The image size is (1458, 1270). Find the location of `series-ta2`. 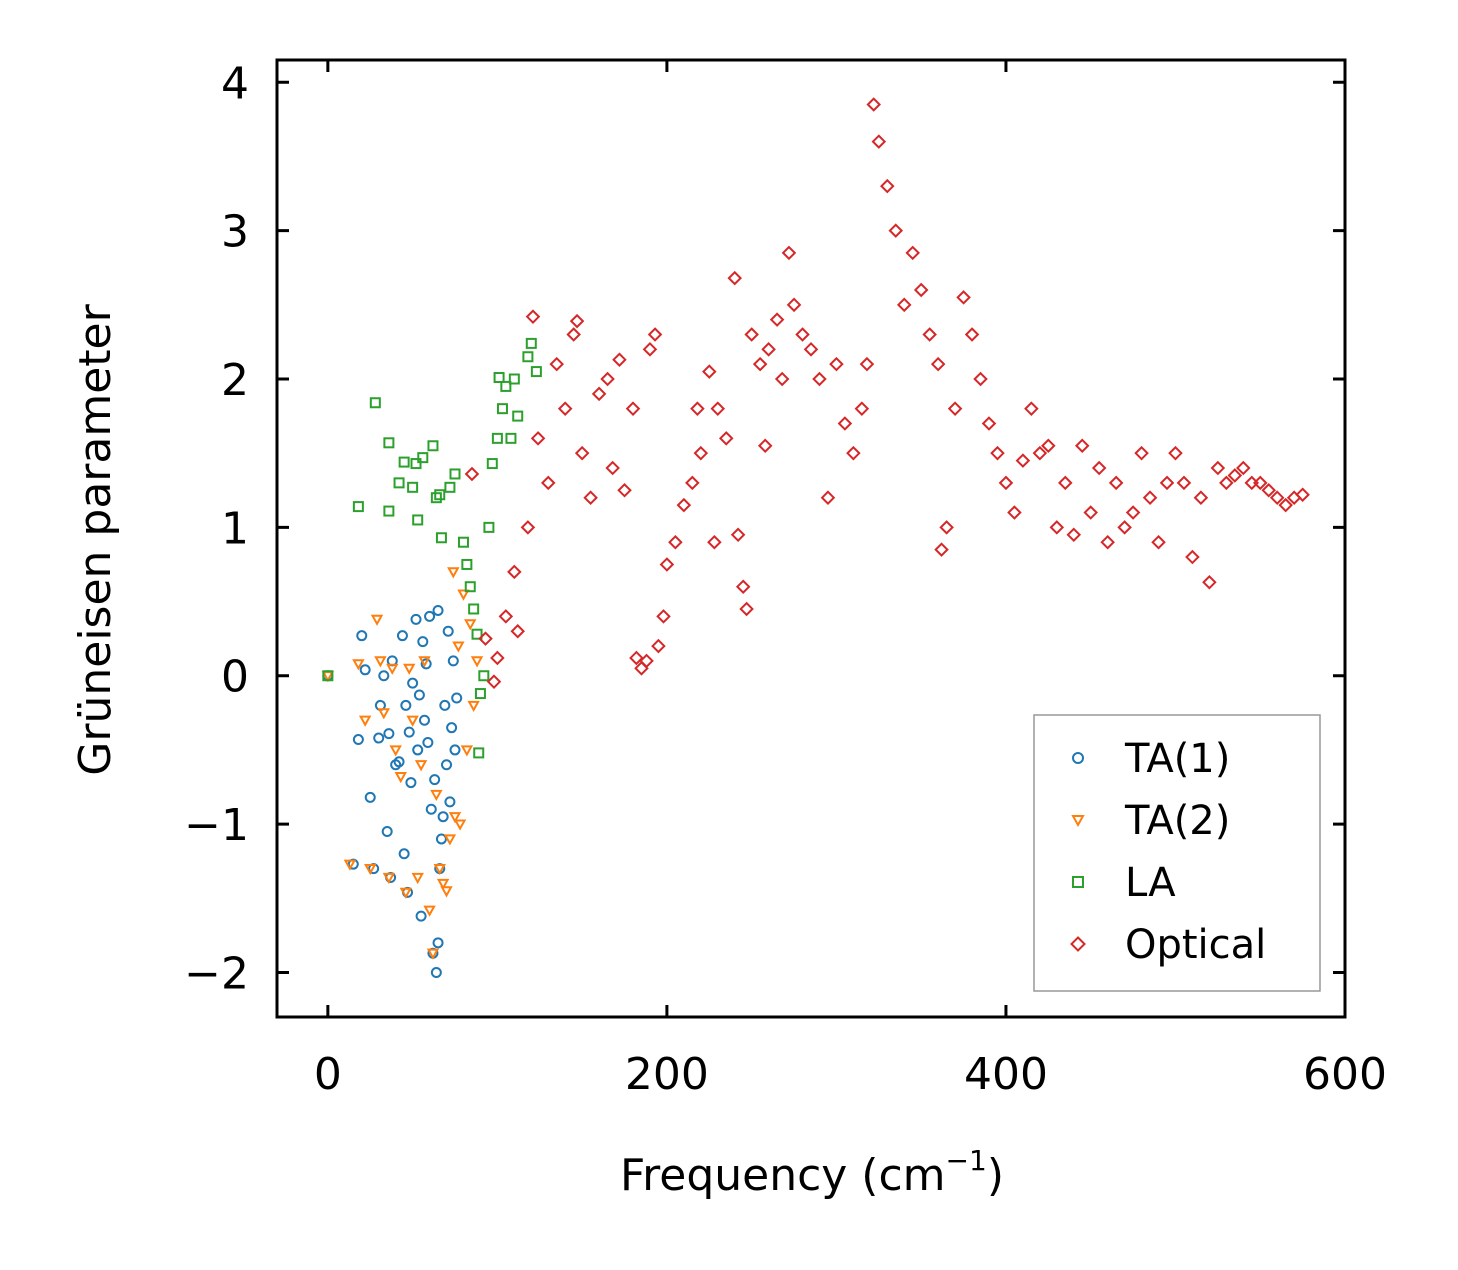

series-ta2 is located at coordinates (402, 763).